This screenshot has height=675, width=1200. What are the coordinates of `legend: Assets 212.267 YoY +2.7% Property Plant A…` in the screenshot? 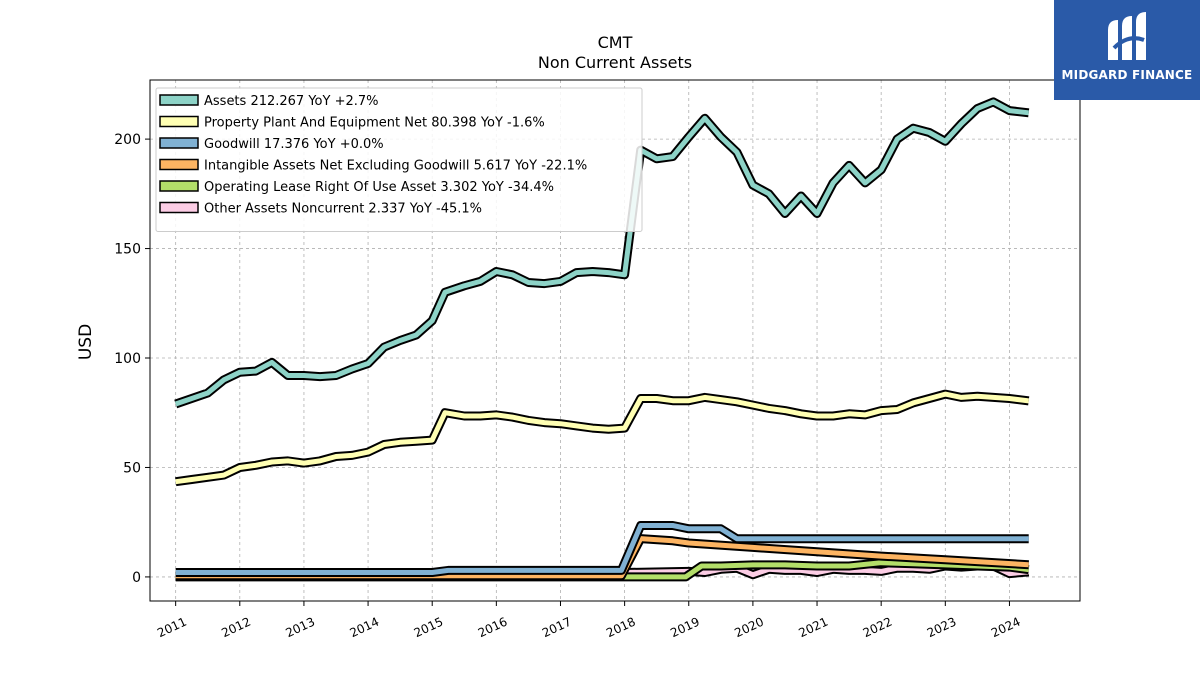 It's located at (399, 159).